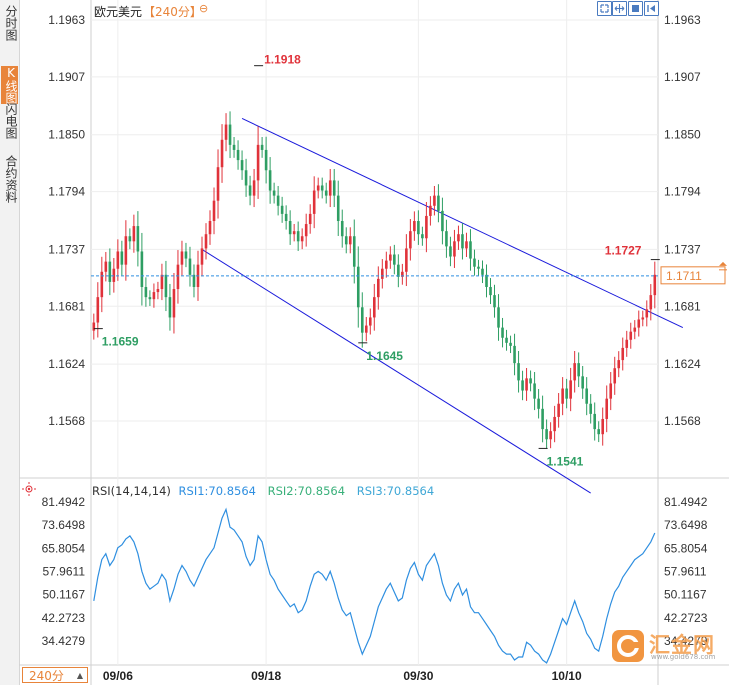 This screenshot has width=729, height=685. I want to click on period-selector: 240分 ▲, so click(55, 675).